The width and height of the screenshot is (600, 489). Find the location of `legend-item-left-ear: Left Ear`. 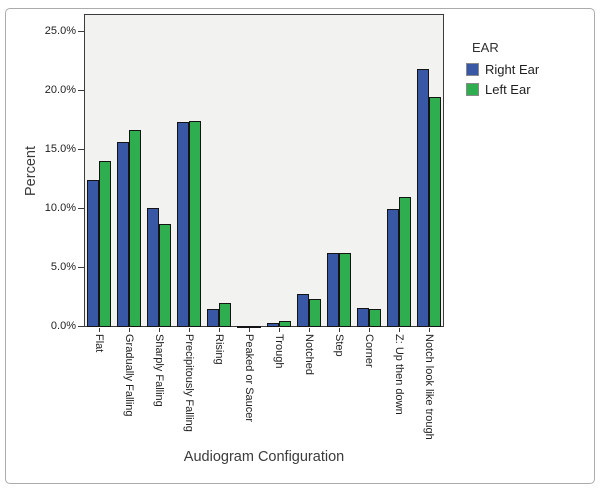

legend-item-left-ear: Left Ear is located at coordinates (528, 89).